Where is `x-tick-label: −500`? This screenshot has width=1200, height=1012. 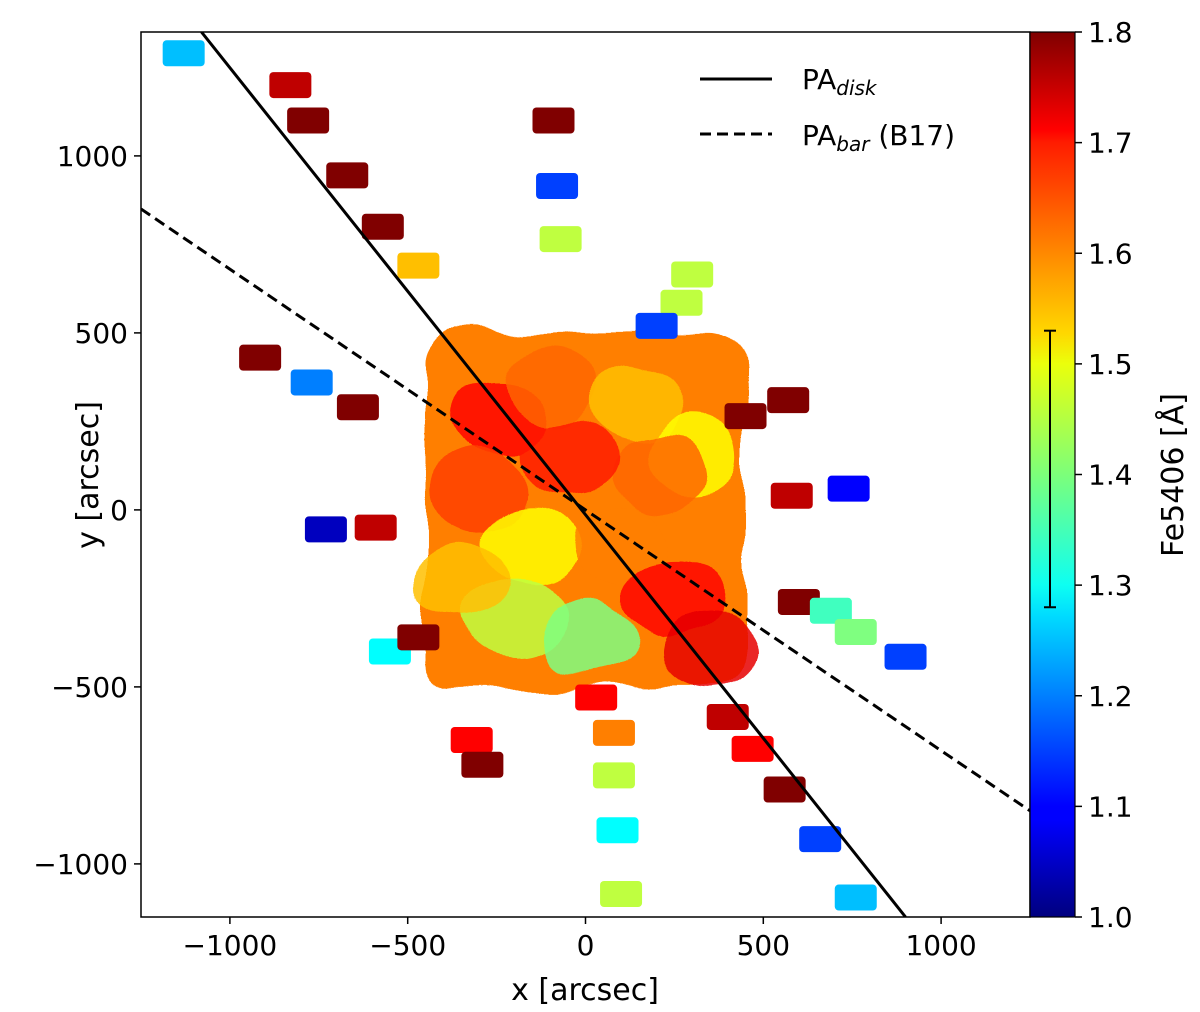 x-tick-label: −500 is located at coordinates (407, 945).